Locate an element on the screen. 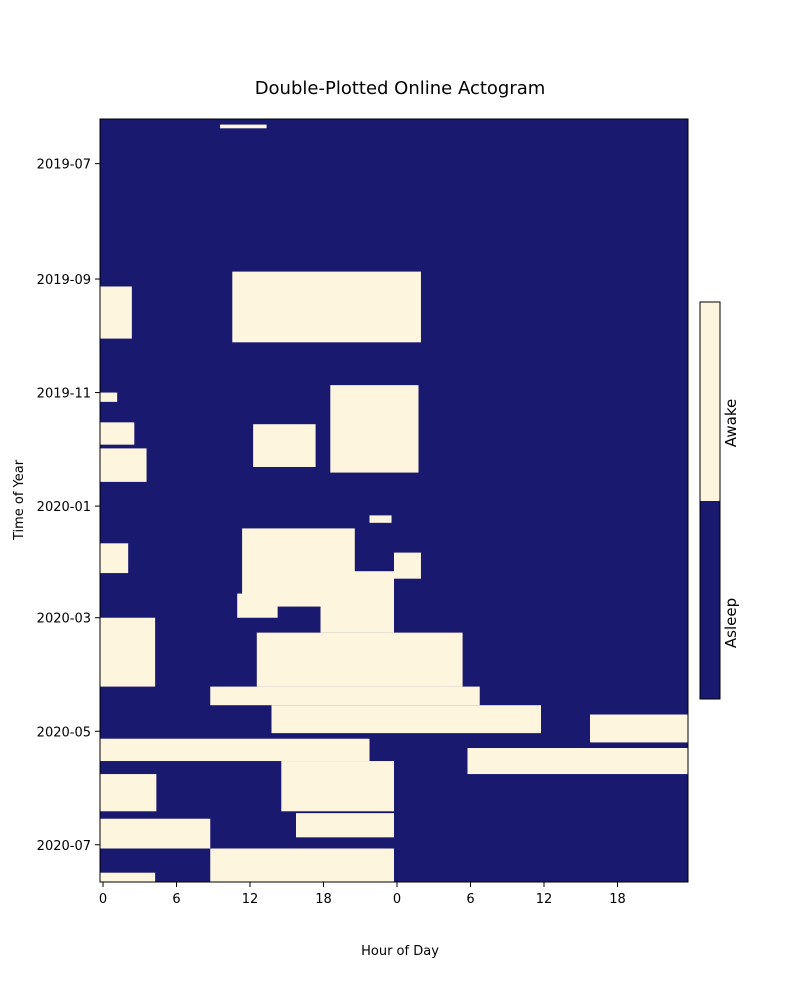 The width and height of the screenshot is (800, 991). y-tick-label: 2019-09 is located at coordinates (64, 280).